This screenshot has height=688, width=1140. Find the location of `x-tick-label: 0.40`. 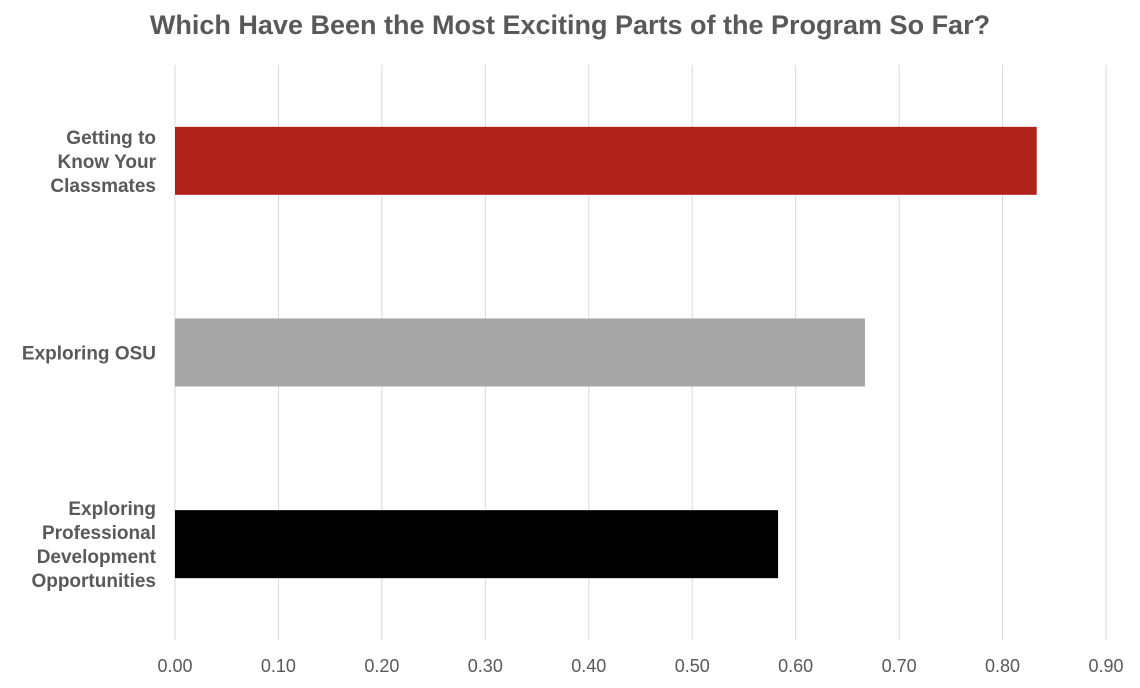

x-tick-label: 0.40 is located at coordinates (588, 666).